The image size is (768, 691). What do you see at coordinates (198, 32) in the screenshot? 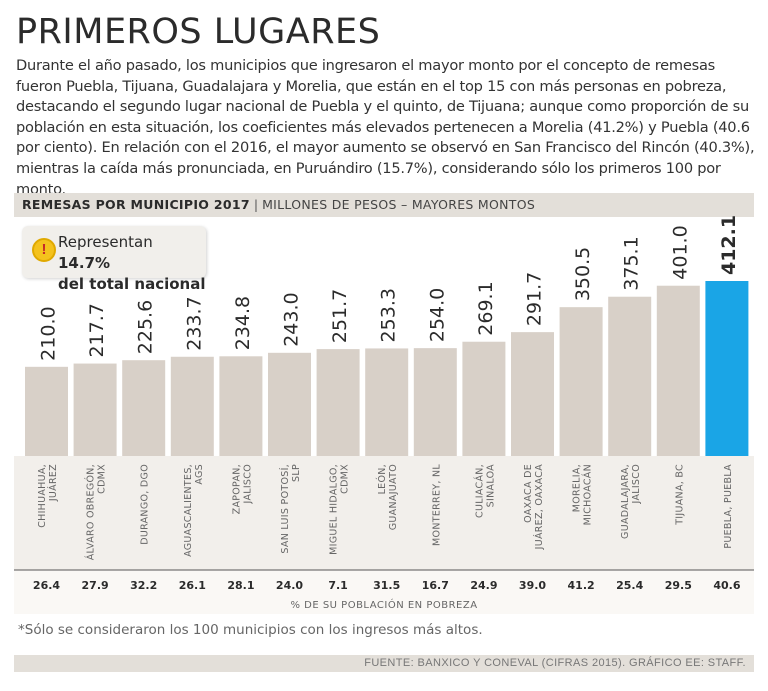
I see `page-title: PRIMEROS LUGARES` at bounding box center [198, 32].